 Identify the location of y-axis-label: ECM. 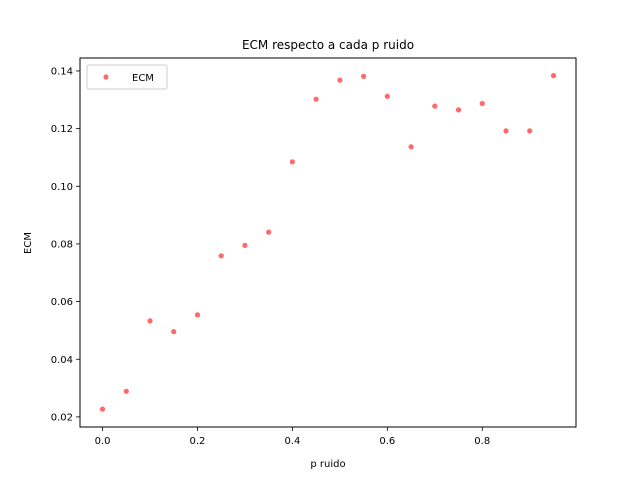
(28, 243).